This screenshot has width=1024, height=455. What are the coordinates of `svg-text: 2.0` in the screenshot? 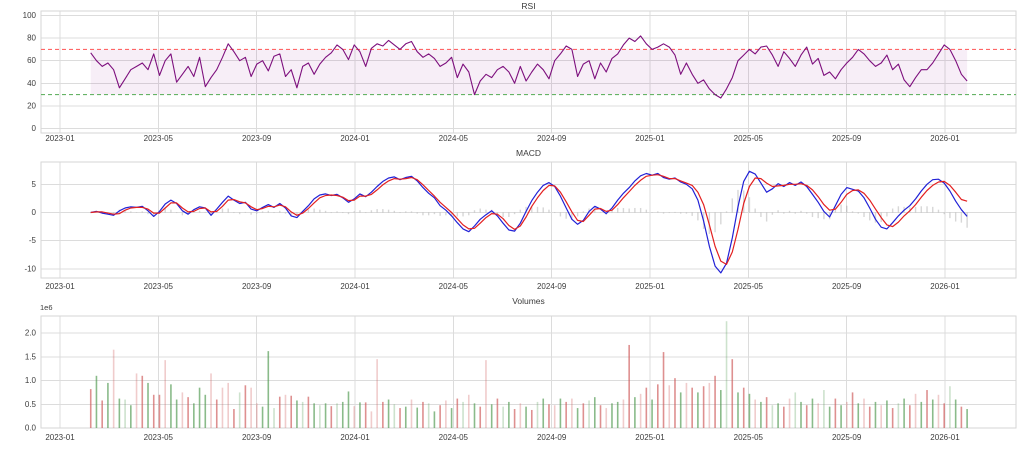 It's located at (31, 333).